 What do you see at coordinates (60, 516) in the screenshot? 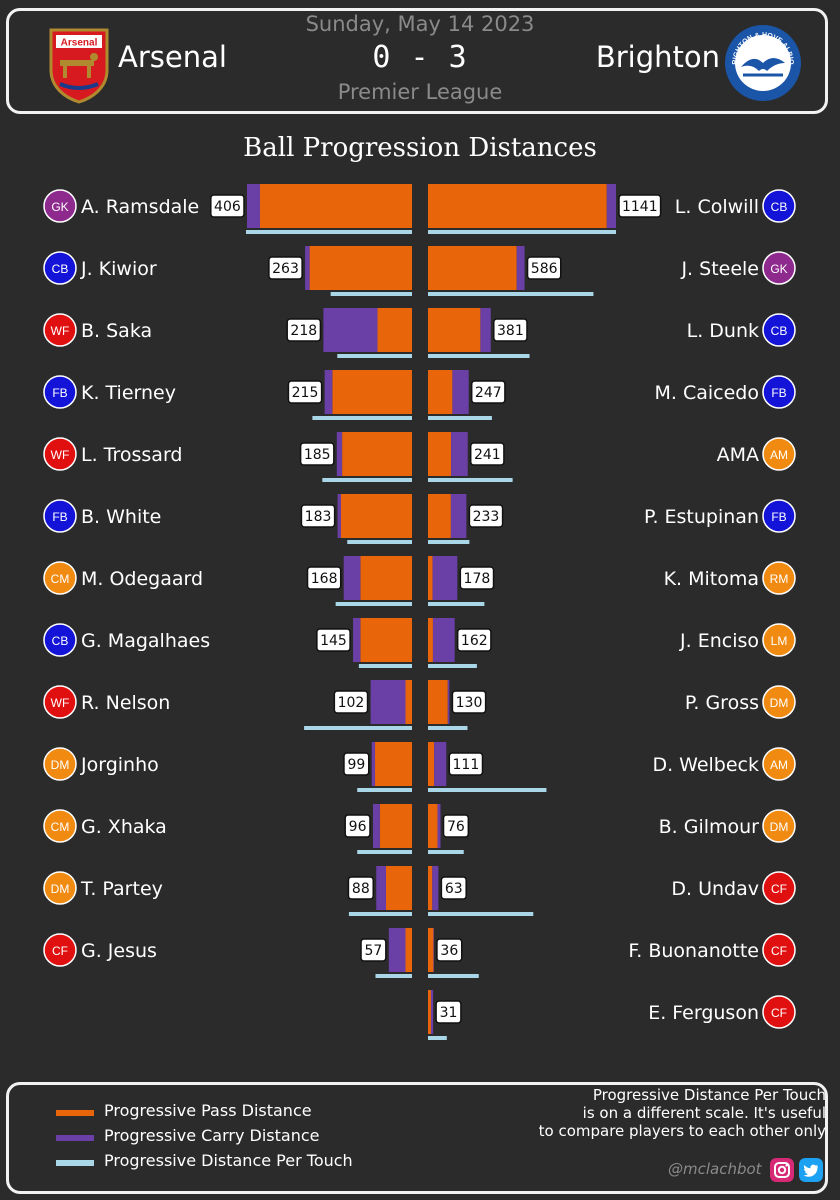
I see `home-5-badge` at bounding box center [60, 516].